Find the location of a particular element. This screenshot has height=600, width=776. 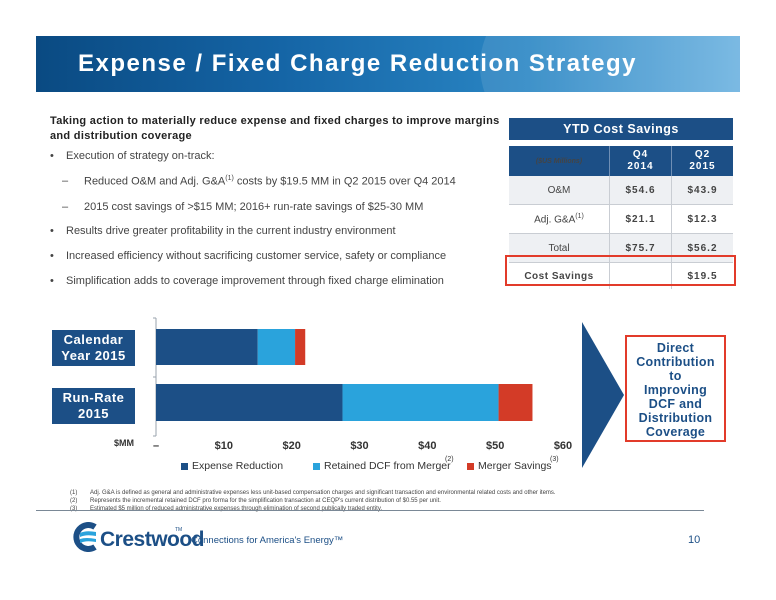

x-tick-label: $60 is located at coordinates (563, 446).